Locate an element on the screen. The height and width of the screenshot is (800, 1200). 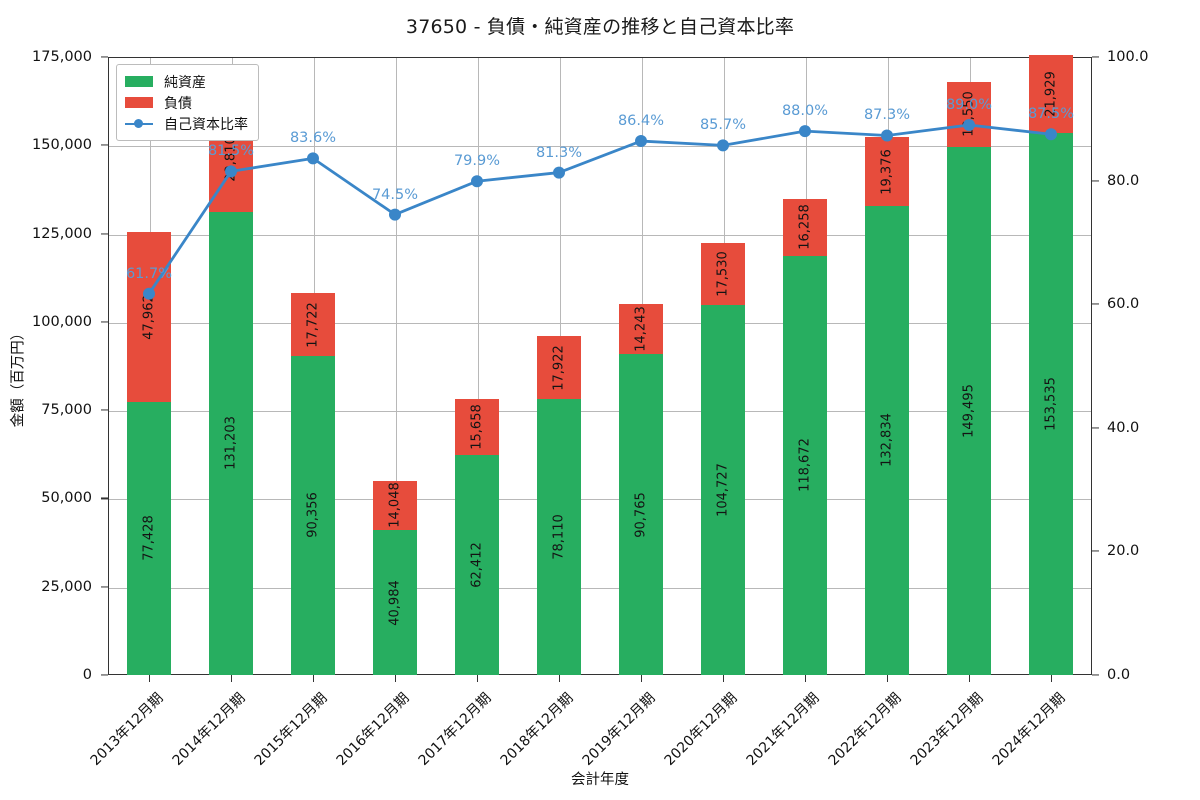
bar-value-label: 17,922 is located at coordinates (559, 367).